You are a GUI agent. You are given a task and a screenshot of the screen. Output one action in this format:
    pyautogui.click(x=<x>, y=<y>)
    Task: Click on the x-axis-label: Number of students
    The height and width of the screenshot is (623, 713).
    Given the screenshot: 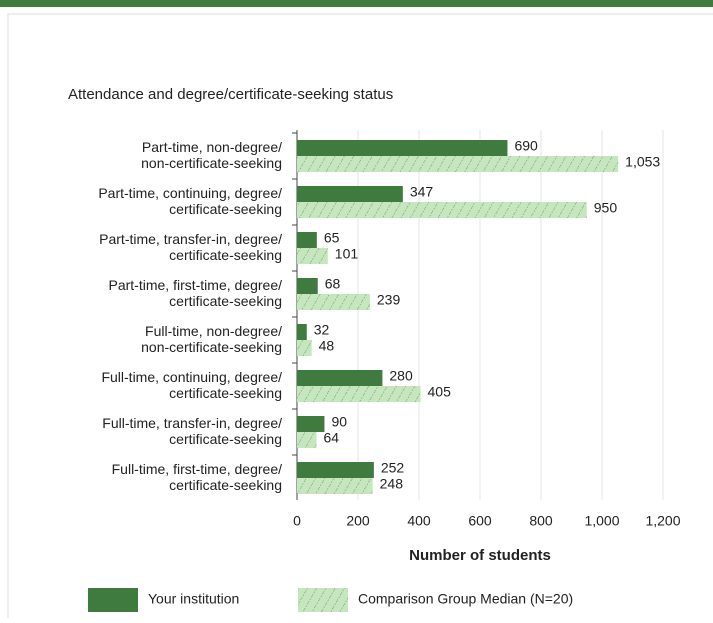 What is the action you would take?
    pyautogui.click(x=480, y=555)
    